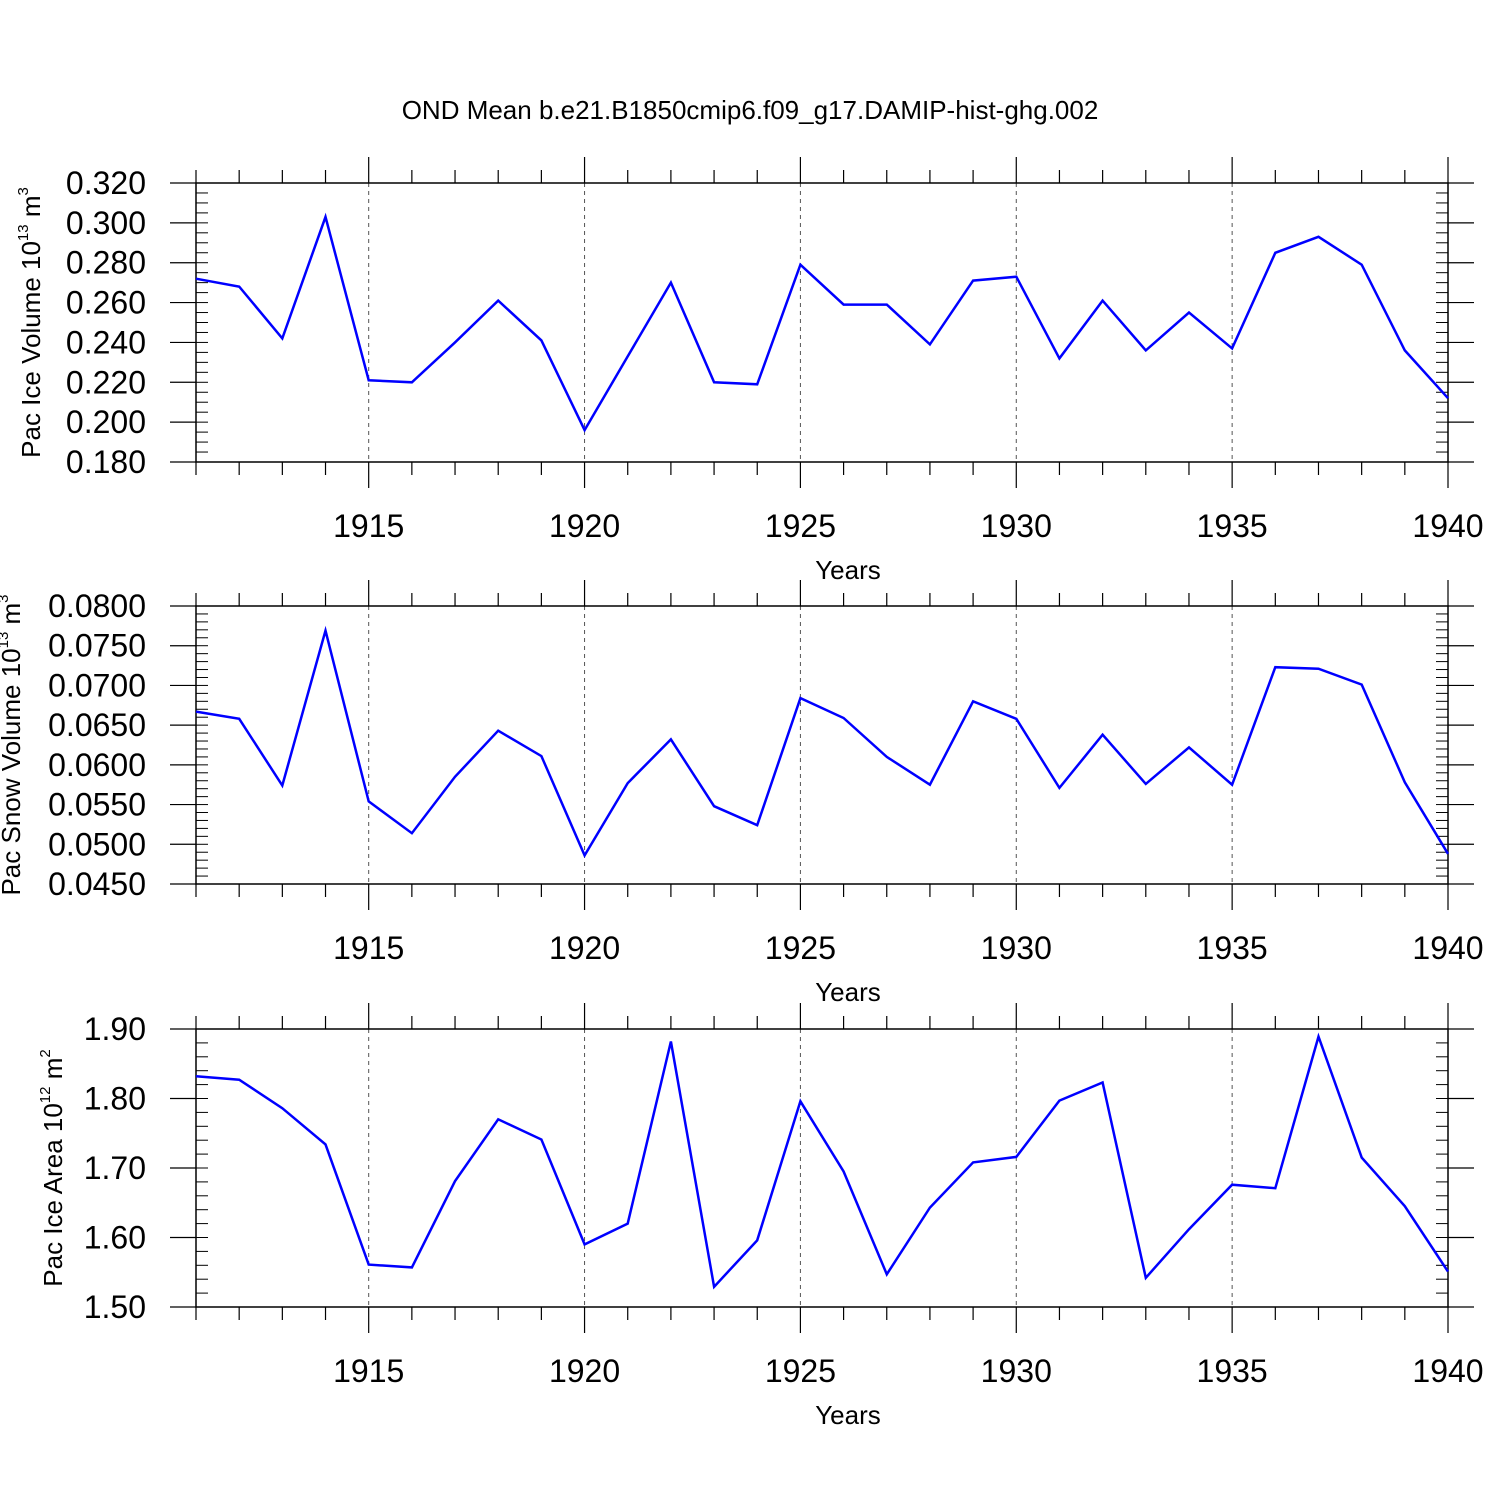 This screenshot has width=1500, height=1505. I want to click on y-tick-label: 0.0500, so click(97, 844).